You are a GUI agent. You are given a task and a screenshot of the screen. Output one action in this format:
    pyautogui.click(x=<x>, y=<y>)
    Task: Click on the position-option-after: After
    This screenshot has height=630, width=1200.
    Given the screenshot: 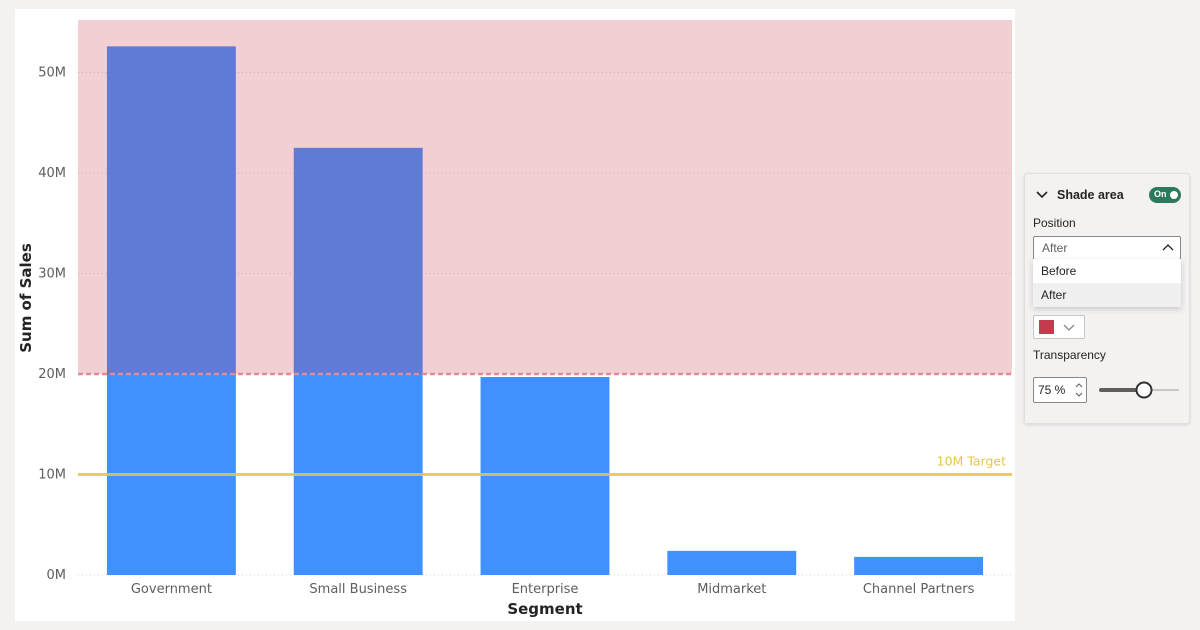 What is the action you would take?
    pyautogui.click(x=1107, y=295)
    